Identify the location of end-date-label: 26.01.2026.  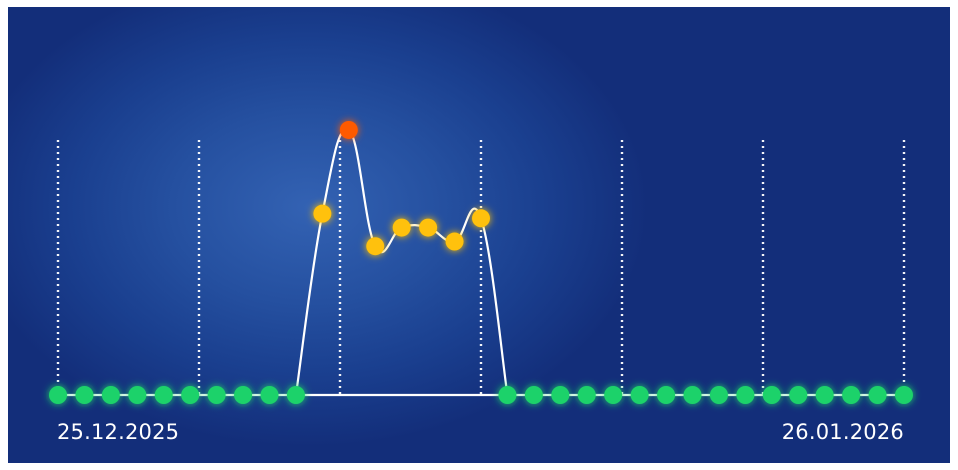
(842, 432).